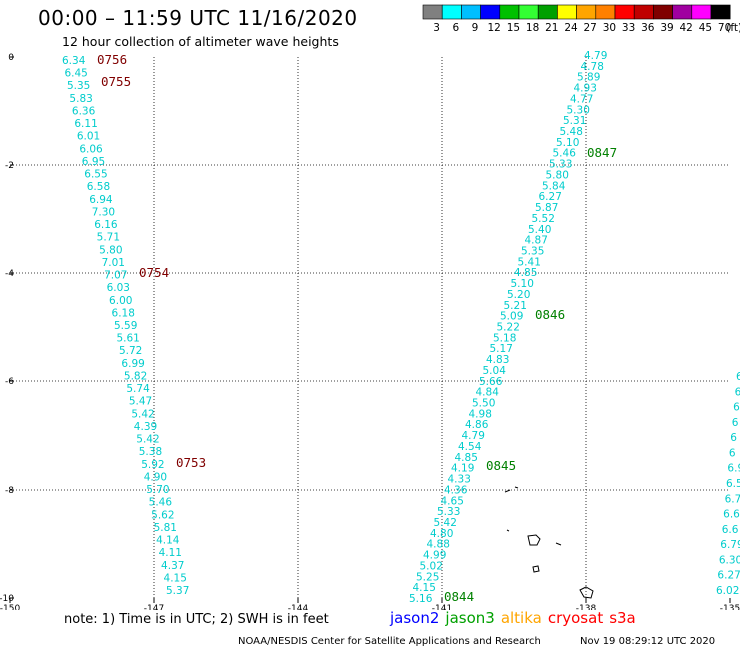 The width and height of the screenshot is (740, 650). I want to click on swh-value: 4.54, so click(470, 447).